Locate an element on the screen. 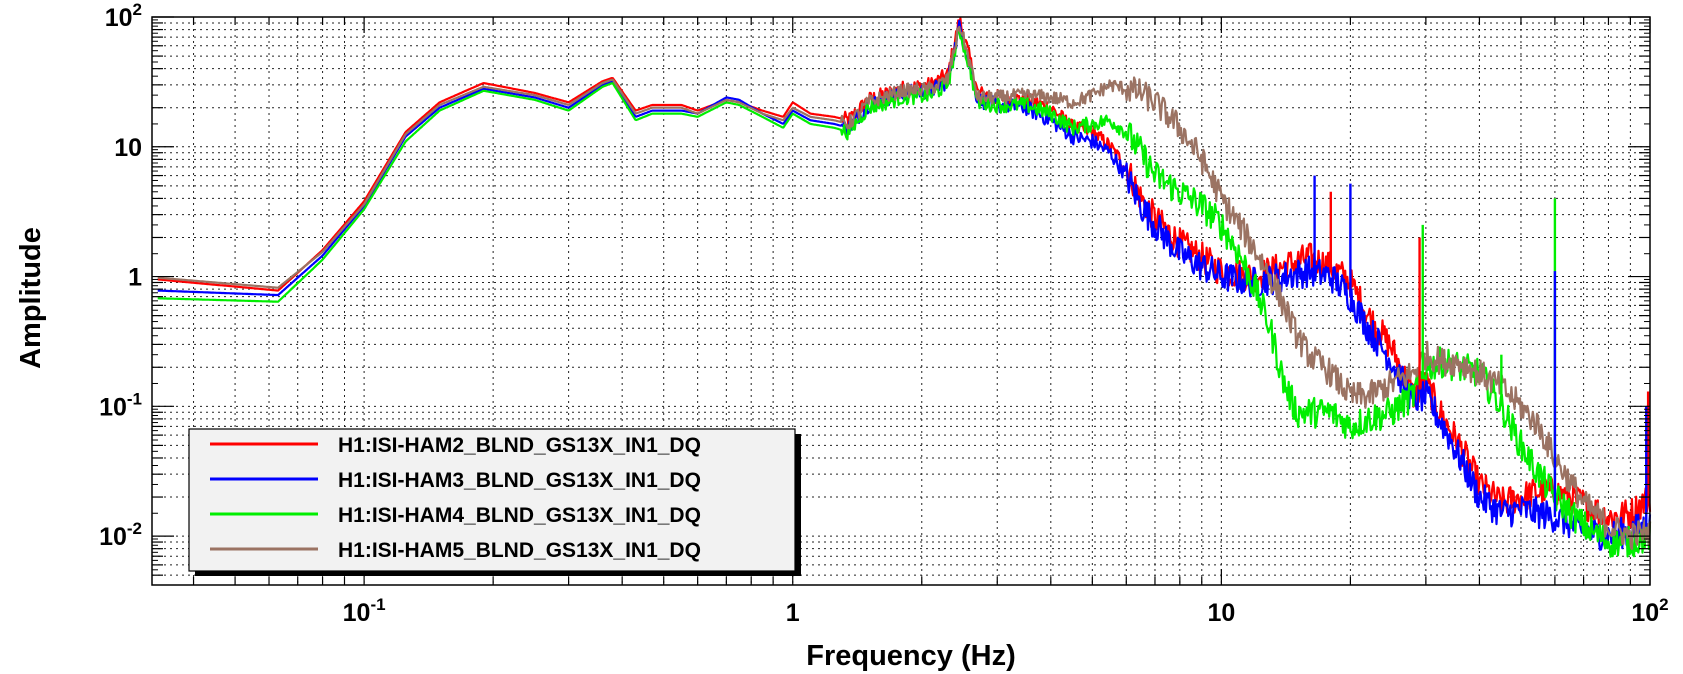  legend-label: H1:ISI-HAM2_BLND_GS13X_IN1_DQ is located at coordinates (519, 445).